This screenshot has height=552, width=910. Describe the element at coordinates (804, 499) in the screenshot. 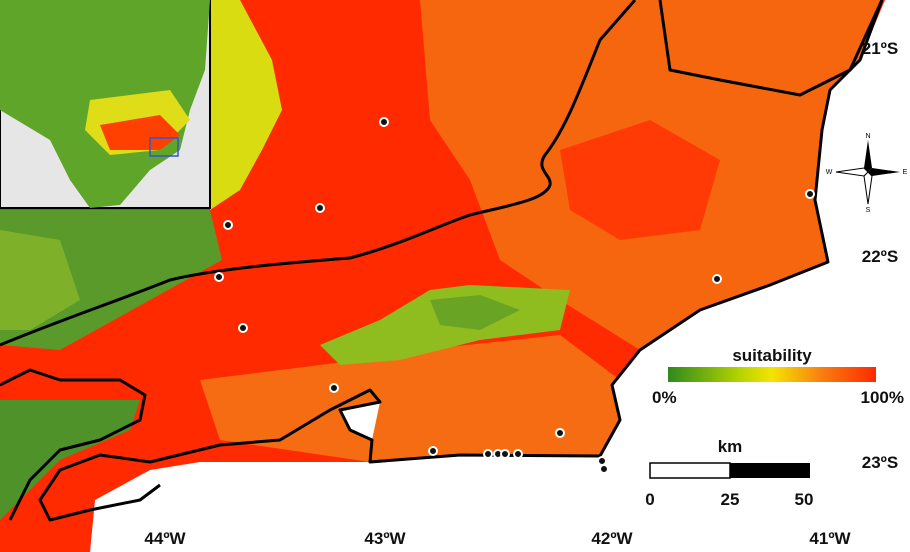

I see `scale-label: 50` at that location.